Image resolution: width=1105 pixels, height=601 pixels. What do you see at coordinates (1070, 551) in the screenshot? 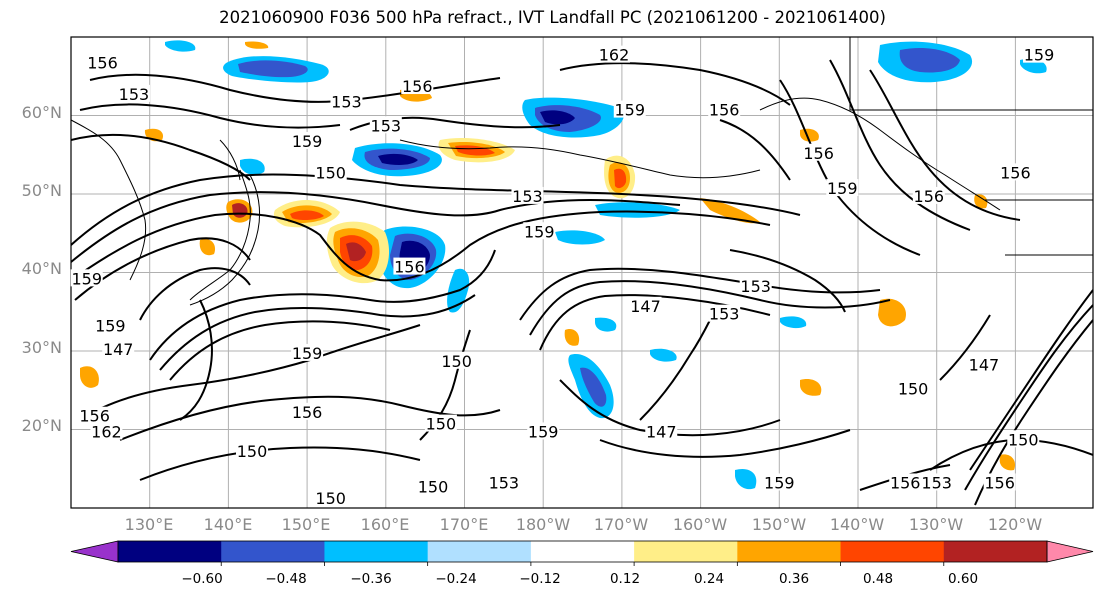
I see `colorbar-high-arrow` at bounding box center [1070, 551].